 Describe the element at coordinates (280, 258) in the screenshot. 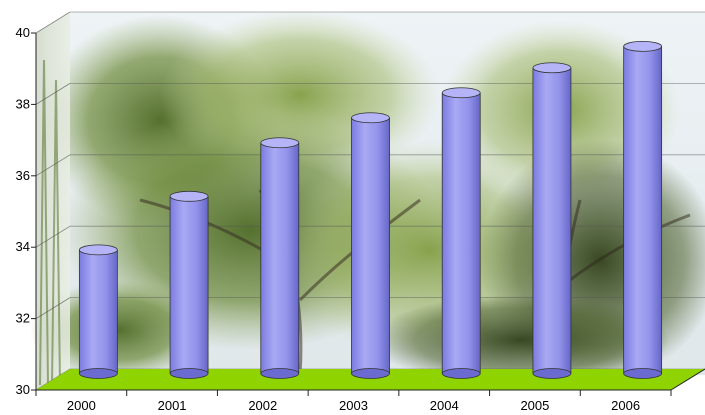

I see `bar-2002` at that location.